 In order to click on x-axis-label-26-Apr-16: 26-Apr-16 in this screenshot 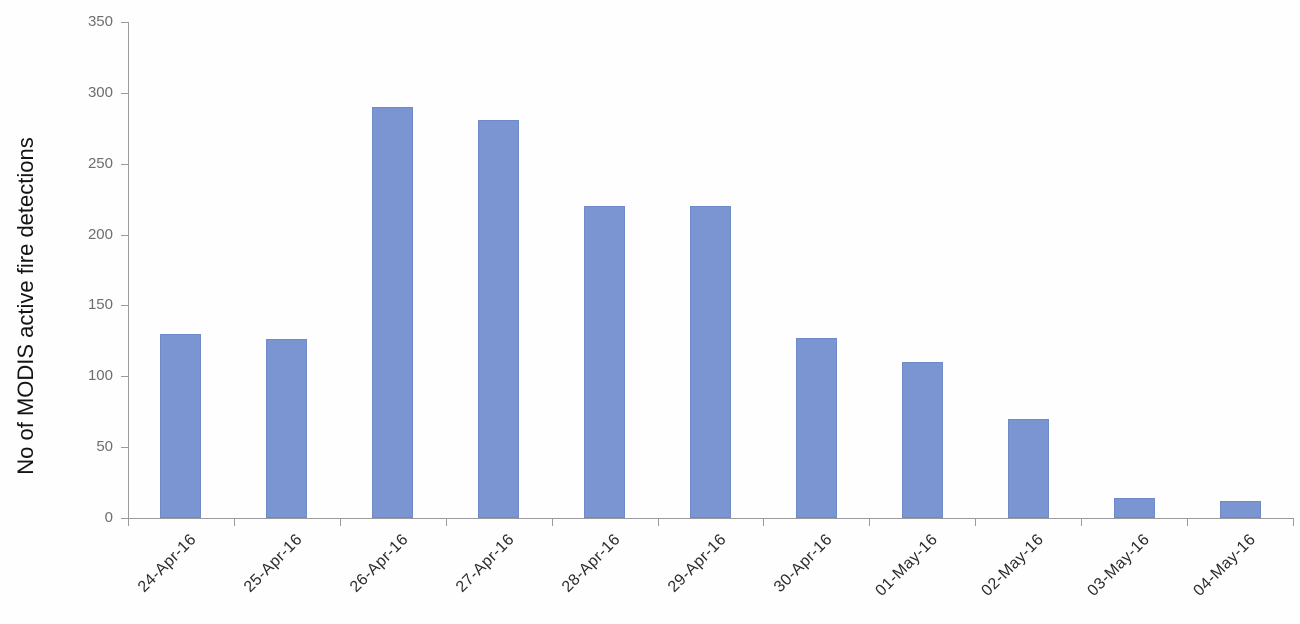, I will do `click(379, 563)`.